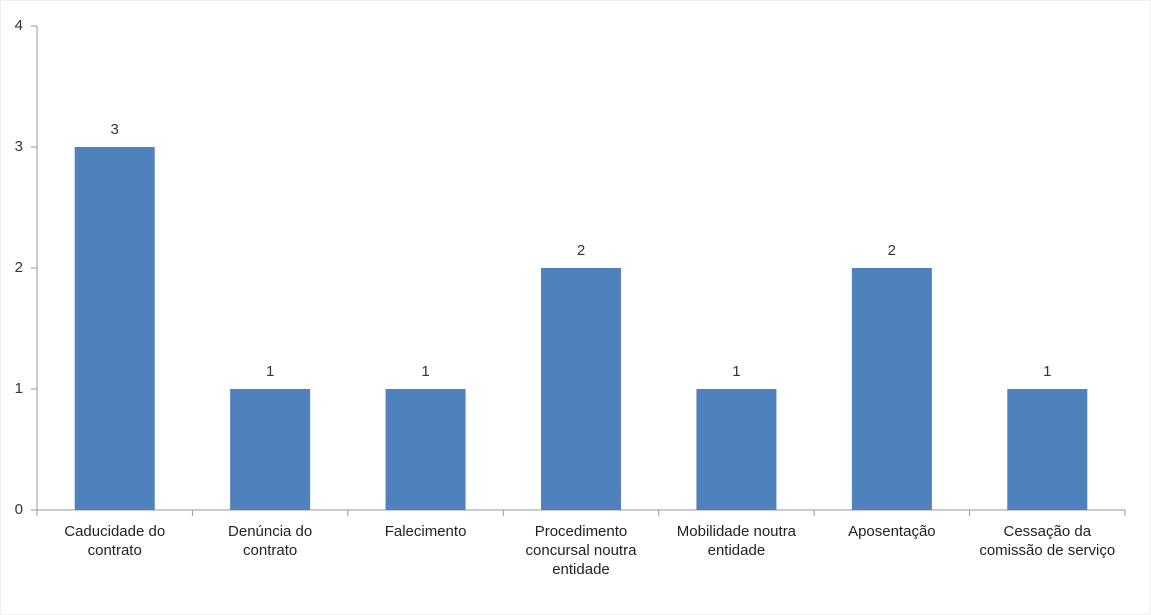 The width and height of the screenshot is (1151, 615). What do you see at coordinates (581, 550) in the screenshot?
I see `x-tick-label: Procedimento concursal noutra entidade` at bounding box center [581, 550].